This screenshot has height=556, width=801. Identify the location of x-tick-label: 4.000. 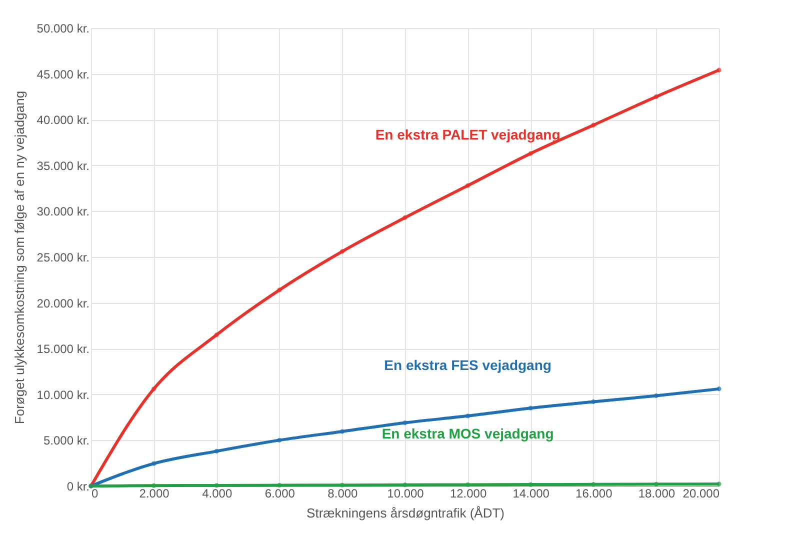
(217, 493).